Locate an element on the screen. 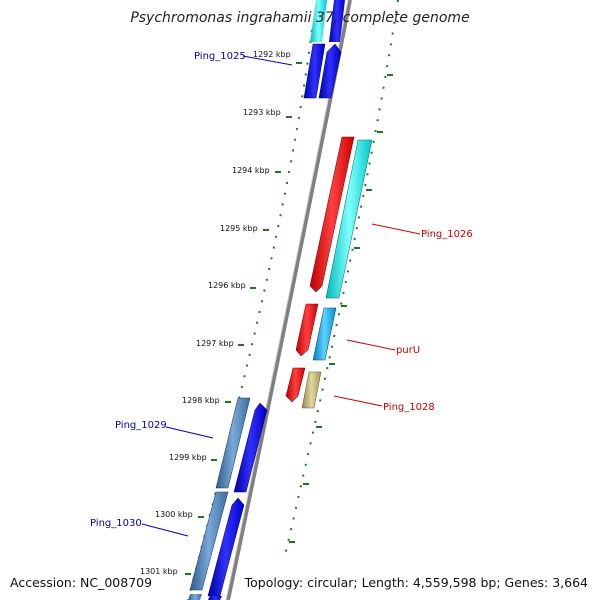 This screenshot has height=600, width=600. tick-label: 1299 kbp is located at coordinates (188, 457).